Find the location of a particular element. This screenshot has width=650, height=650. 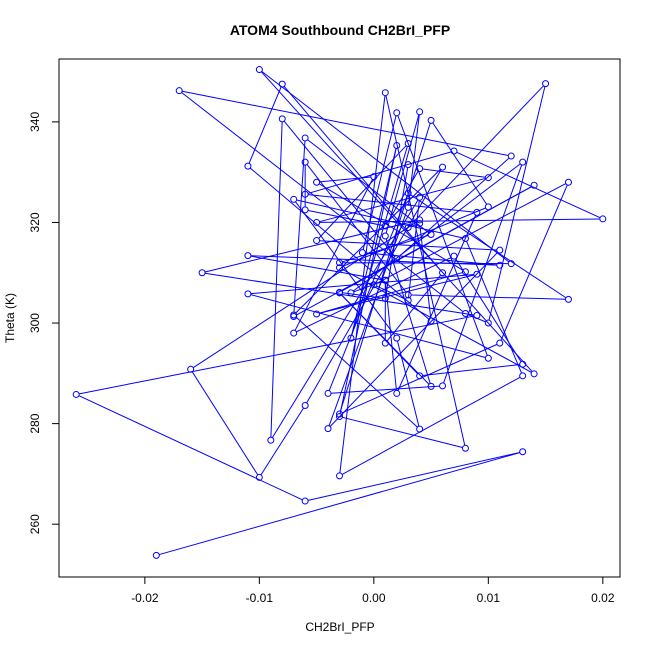

x-tick-label: 0.01 is located at coordinates (489, 598).